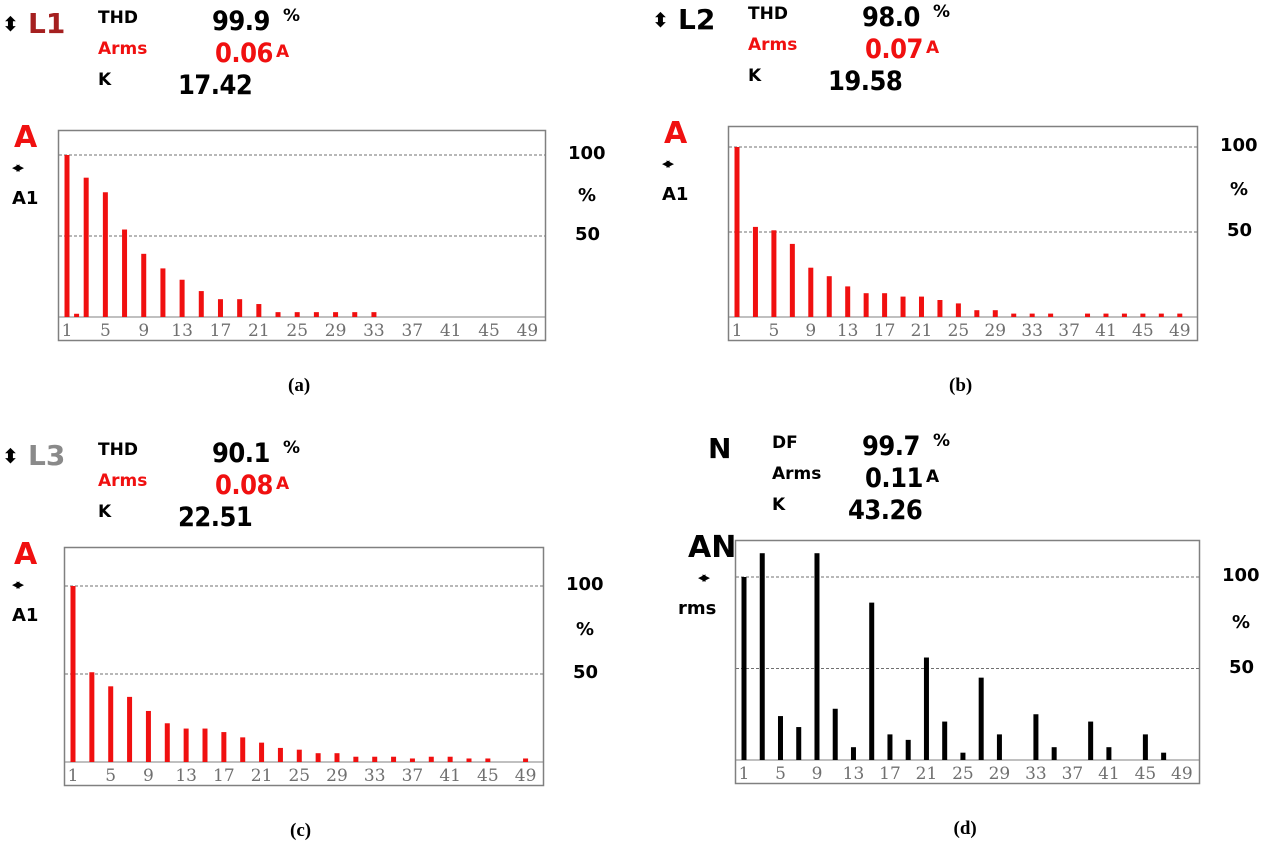  What do you see at coordinates (123, 481) in the screenshot?
I see `metric-2-label: Arms` at bounding box center [123, 481].